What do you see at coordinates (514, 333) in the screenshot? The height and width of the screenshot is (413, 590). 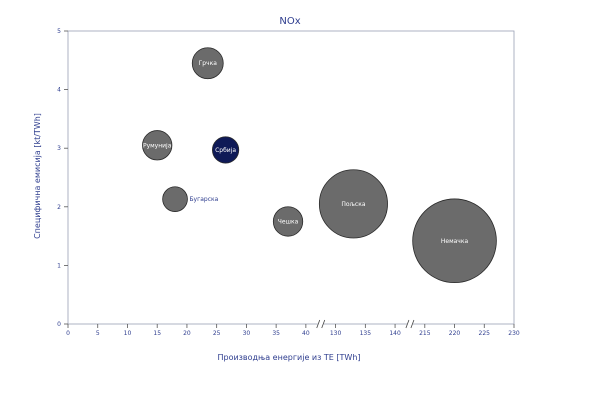 I see `x-tick-label: 230` at bounding box center [514, 333].